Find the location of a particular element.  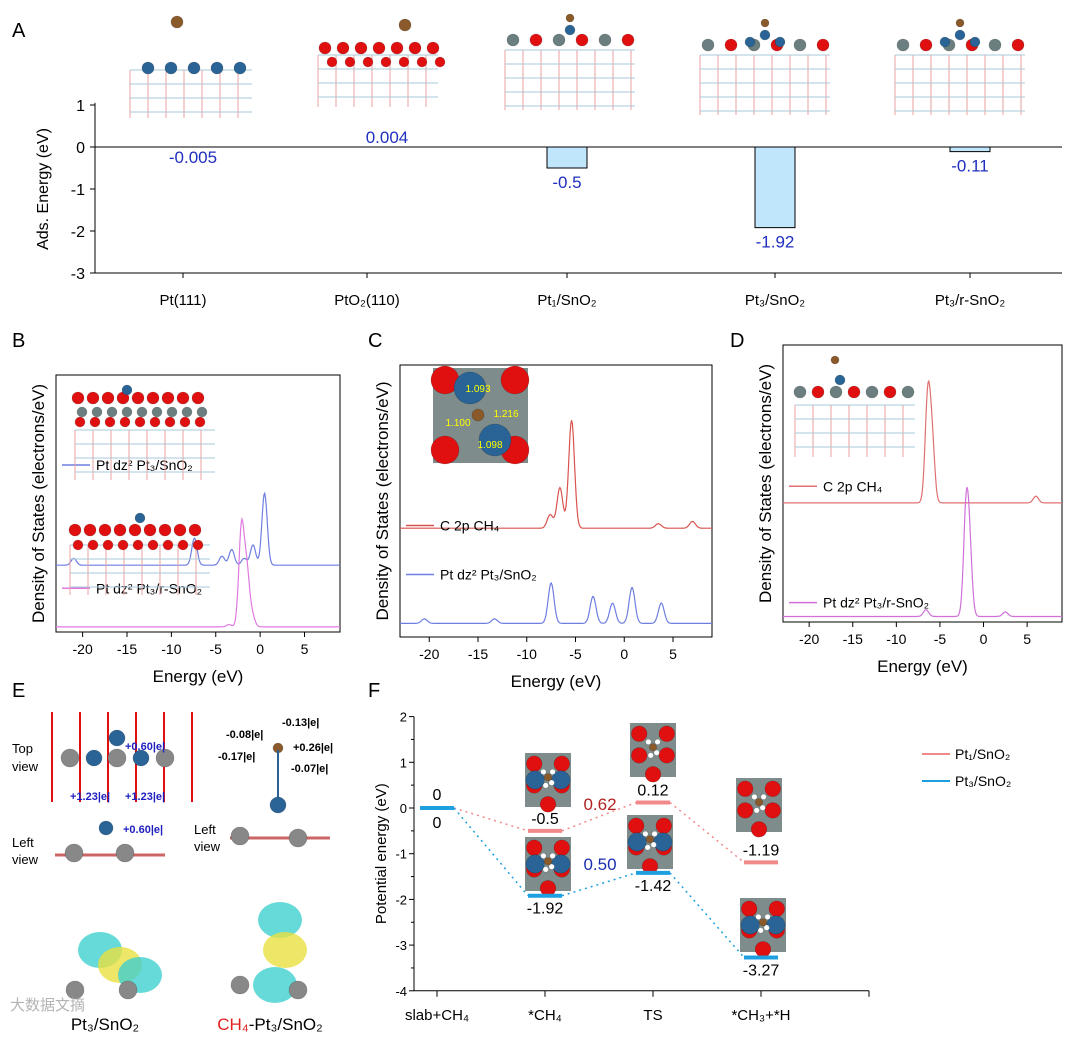

a-value-label: 0.004 is located at coordinates (387, 137).